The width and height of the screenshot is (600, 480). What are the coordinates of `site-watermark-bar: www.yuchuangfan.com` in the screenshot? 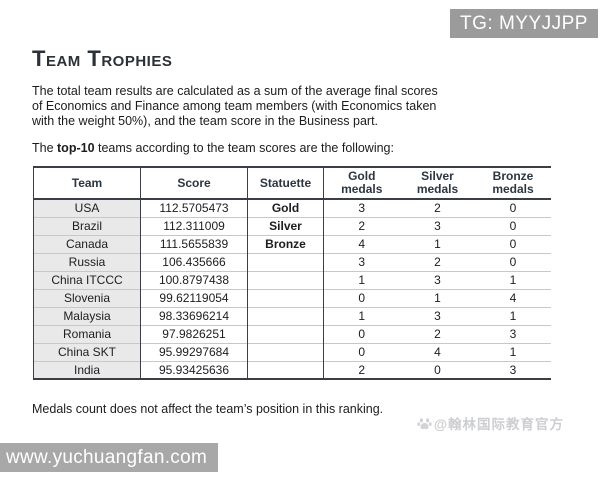 It's located at (109, 457).